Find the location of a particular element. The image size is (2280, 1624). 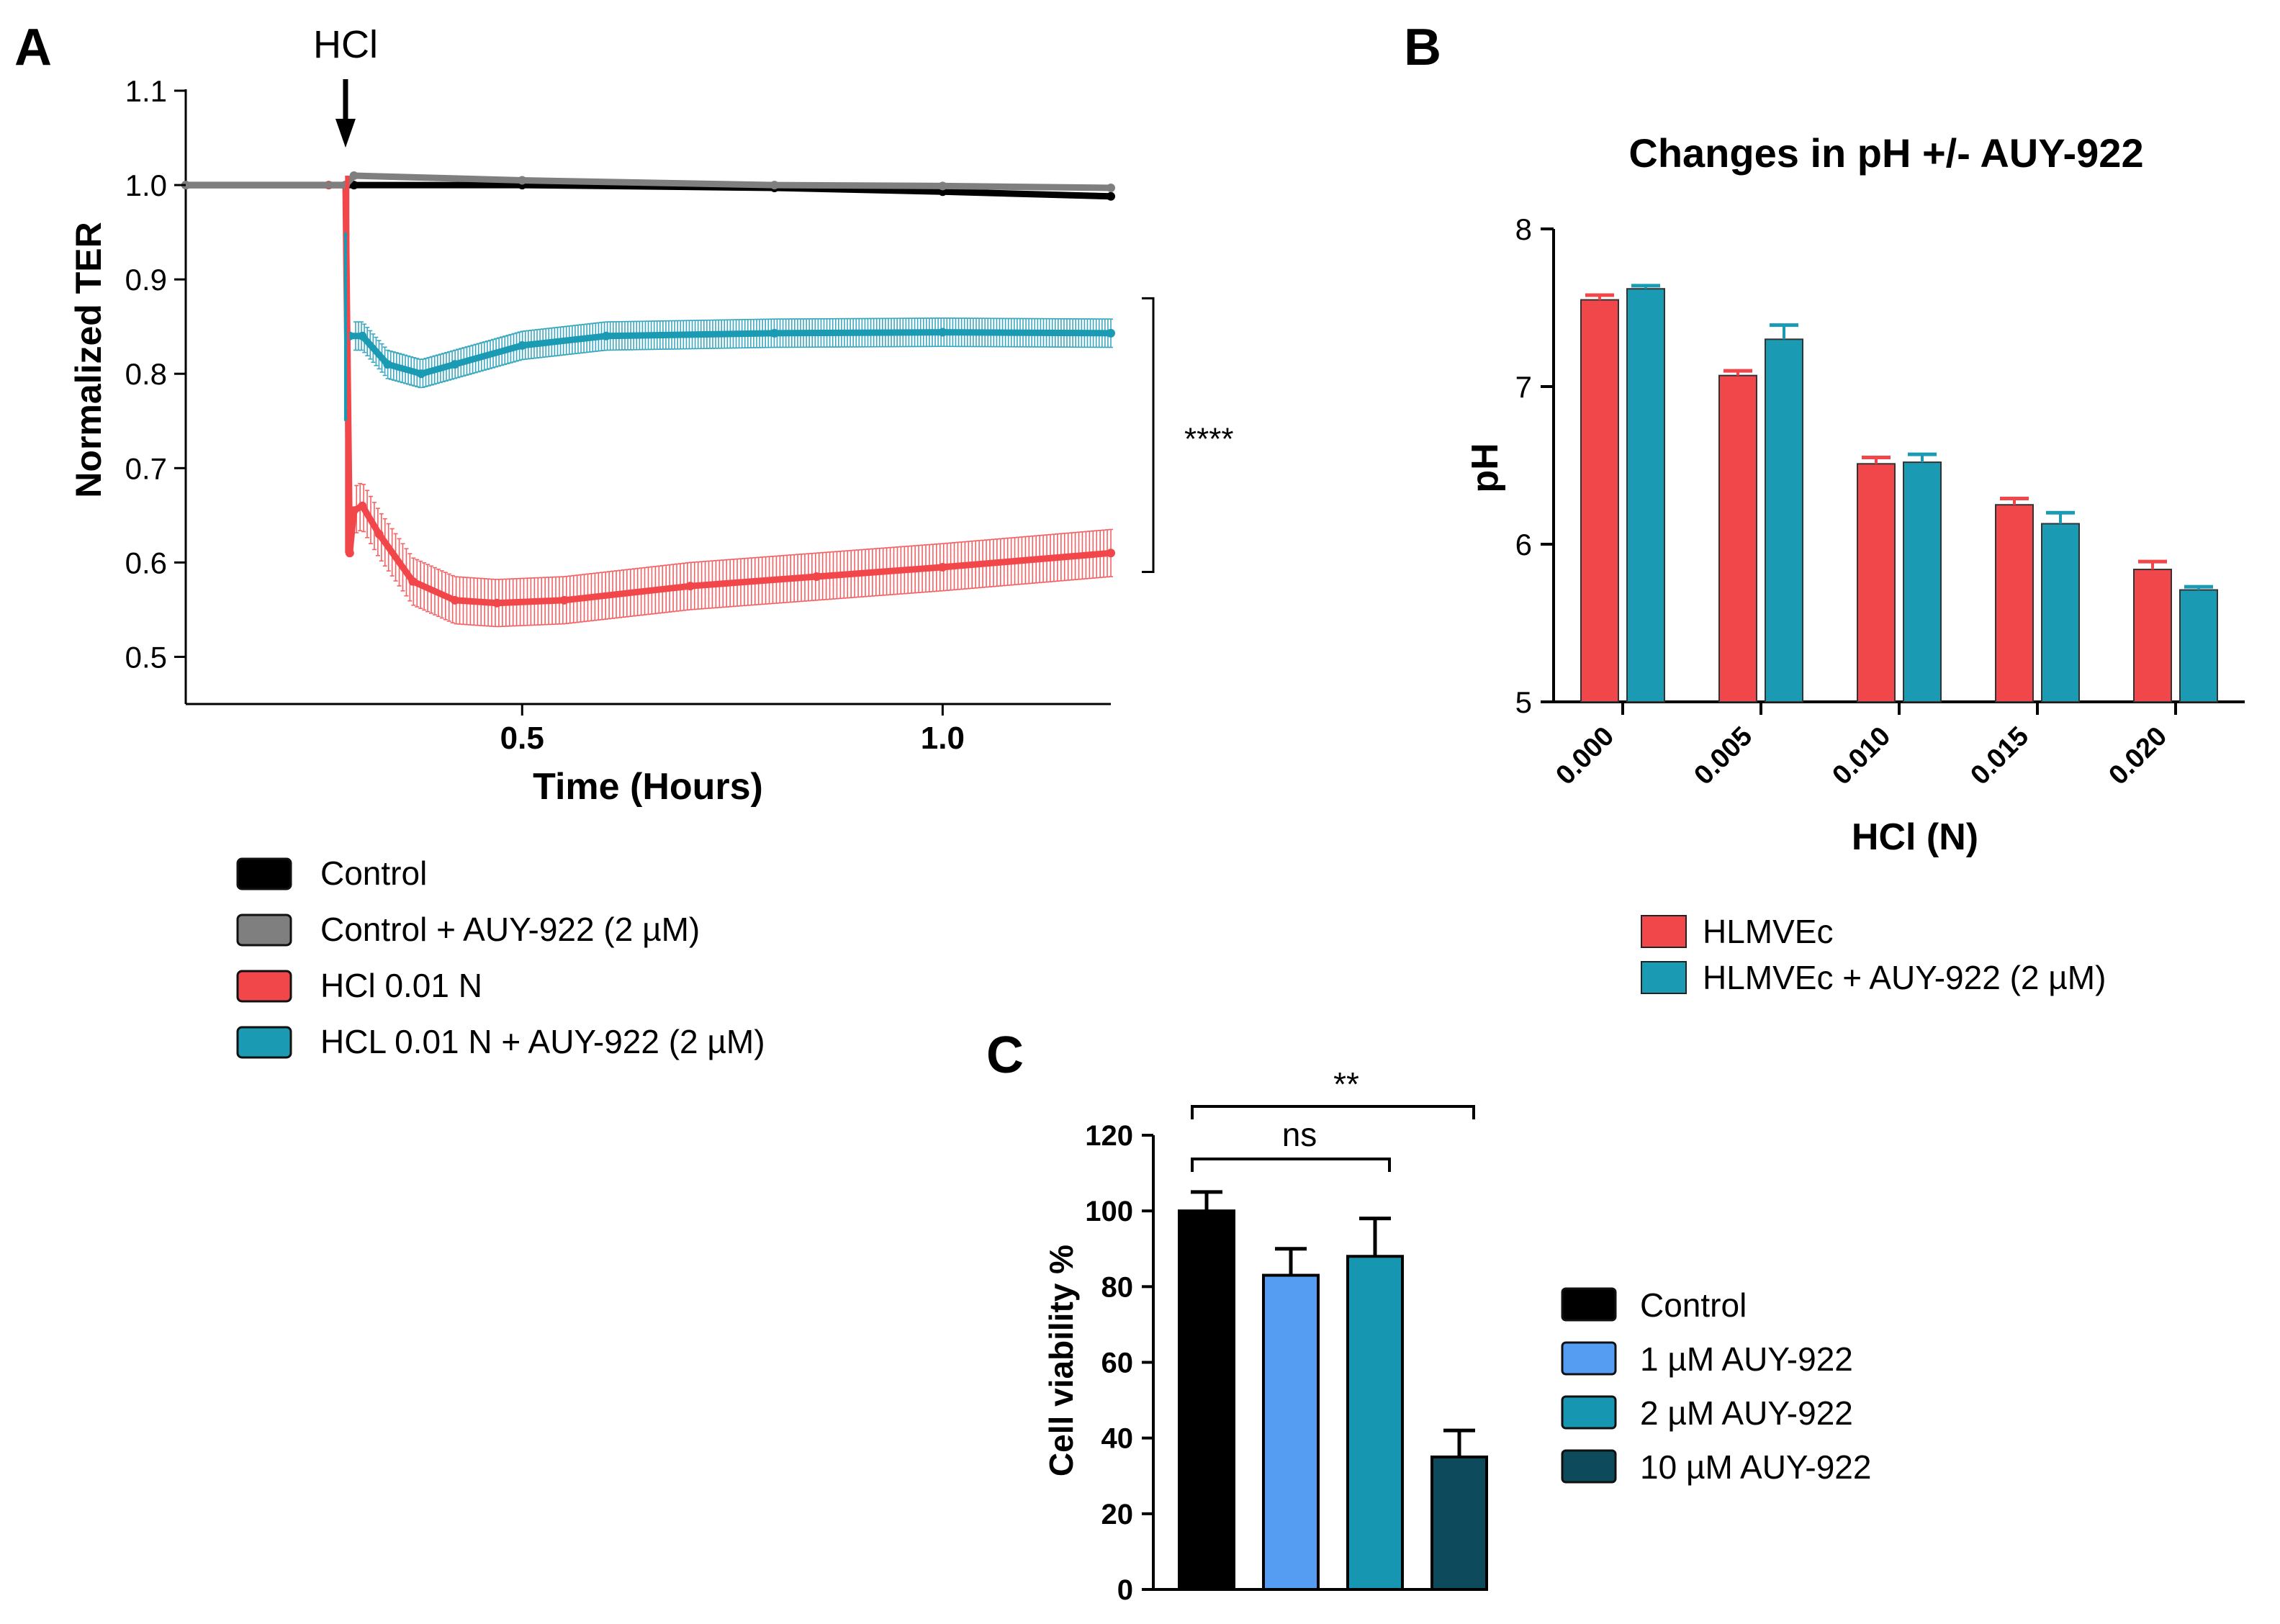

y-tick-label: 8 is located at coordinates (1523, 229).